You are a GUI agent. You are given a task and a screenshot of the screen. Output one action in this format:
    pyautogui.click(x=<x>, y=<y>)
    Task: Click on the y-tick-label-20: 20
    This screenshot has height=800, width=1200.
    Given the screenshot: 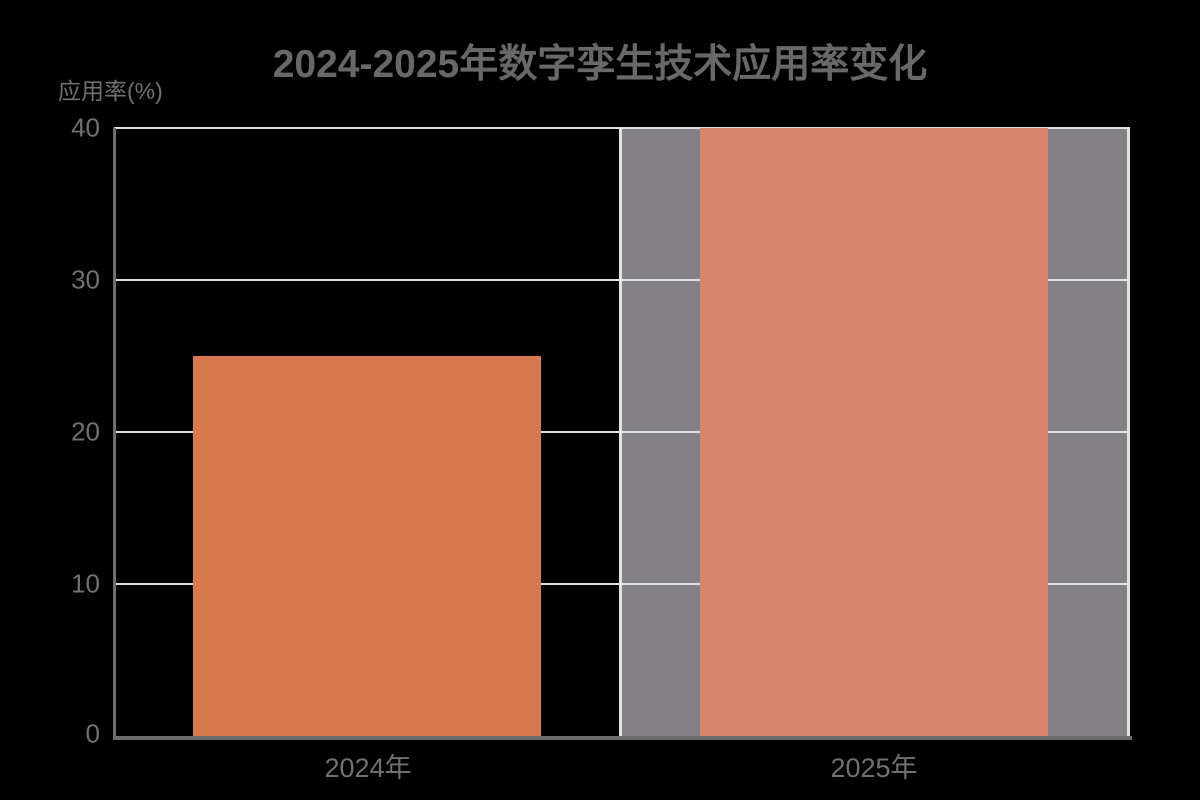 What is the action you would take?
    pyautogui.click(x=85, y=431)
    